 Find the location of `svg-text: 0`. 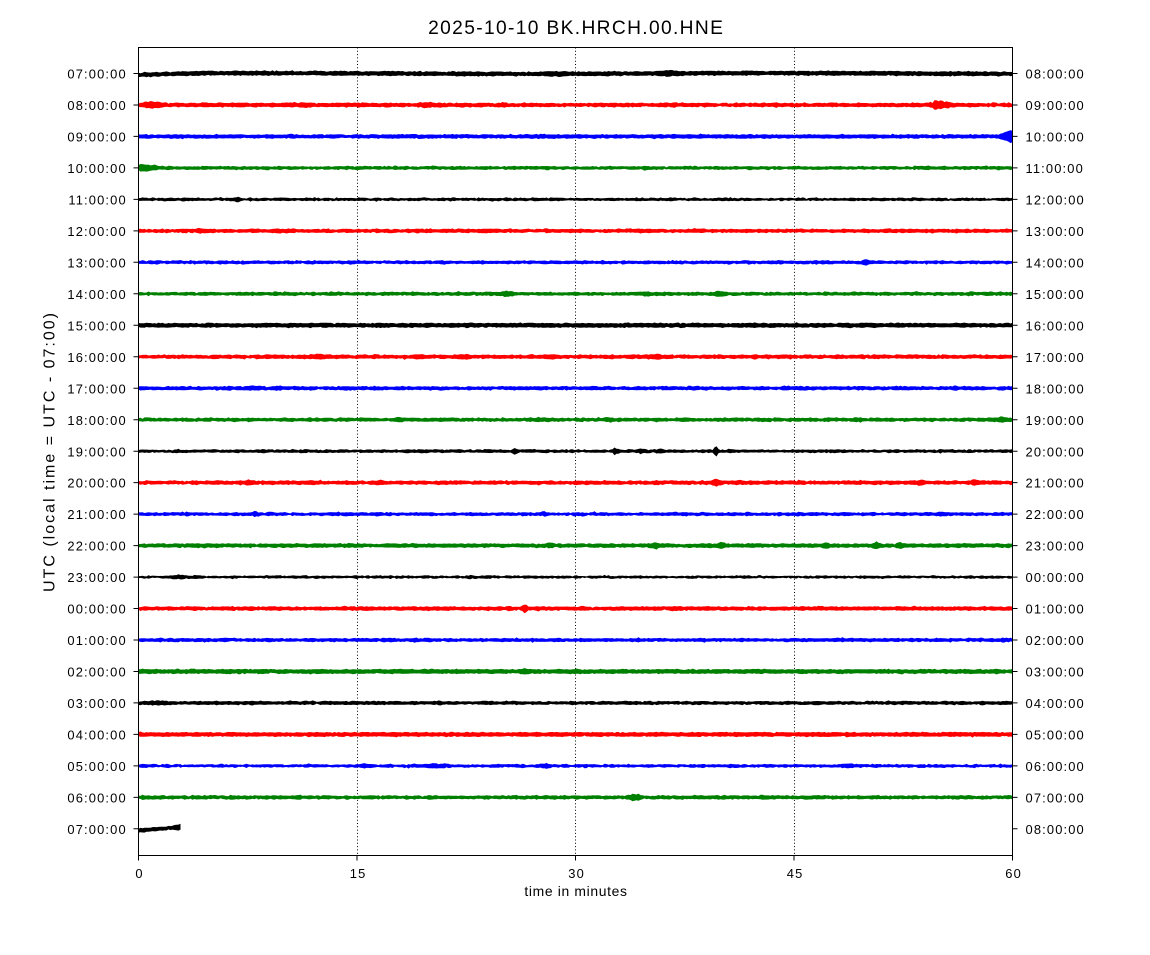

svg-text: 0 is located at coordinates (139, 873).